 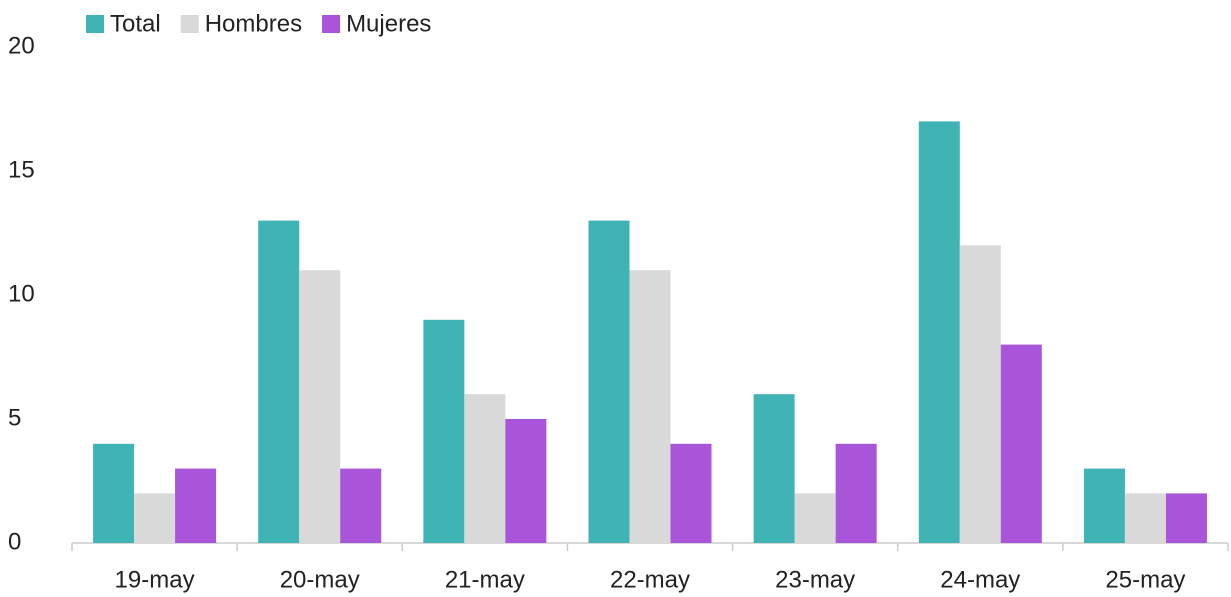 What do you see at coordinates (815, 579) in the screenshot?
I see `x-tick-label: 23-may` at bounding box center [815, 579].